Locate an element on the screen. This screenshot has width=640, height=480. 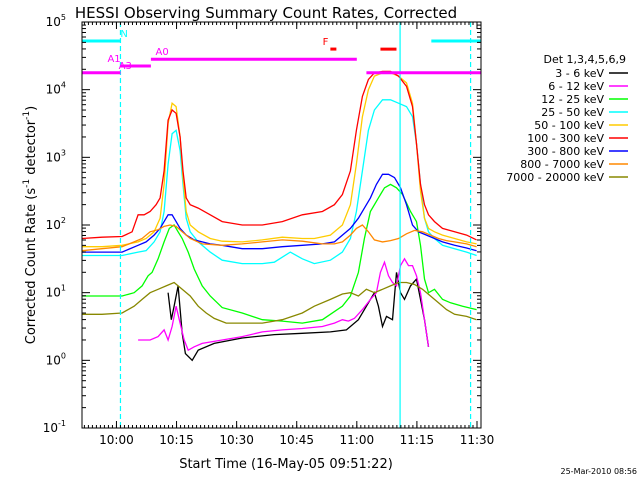
y-axis-label: Corrected Count Rate (s-1 detector-1) is located at coordinates (30, 225).